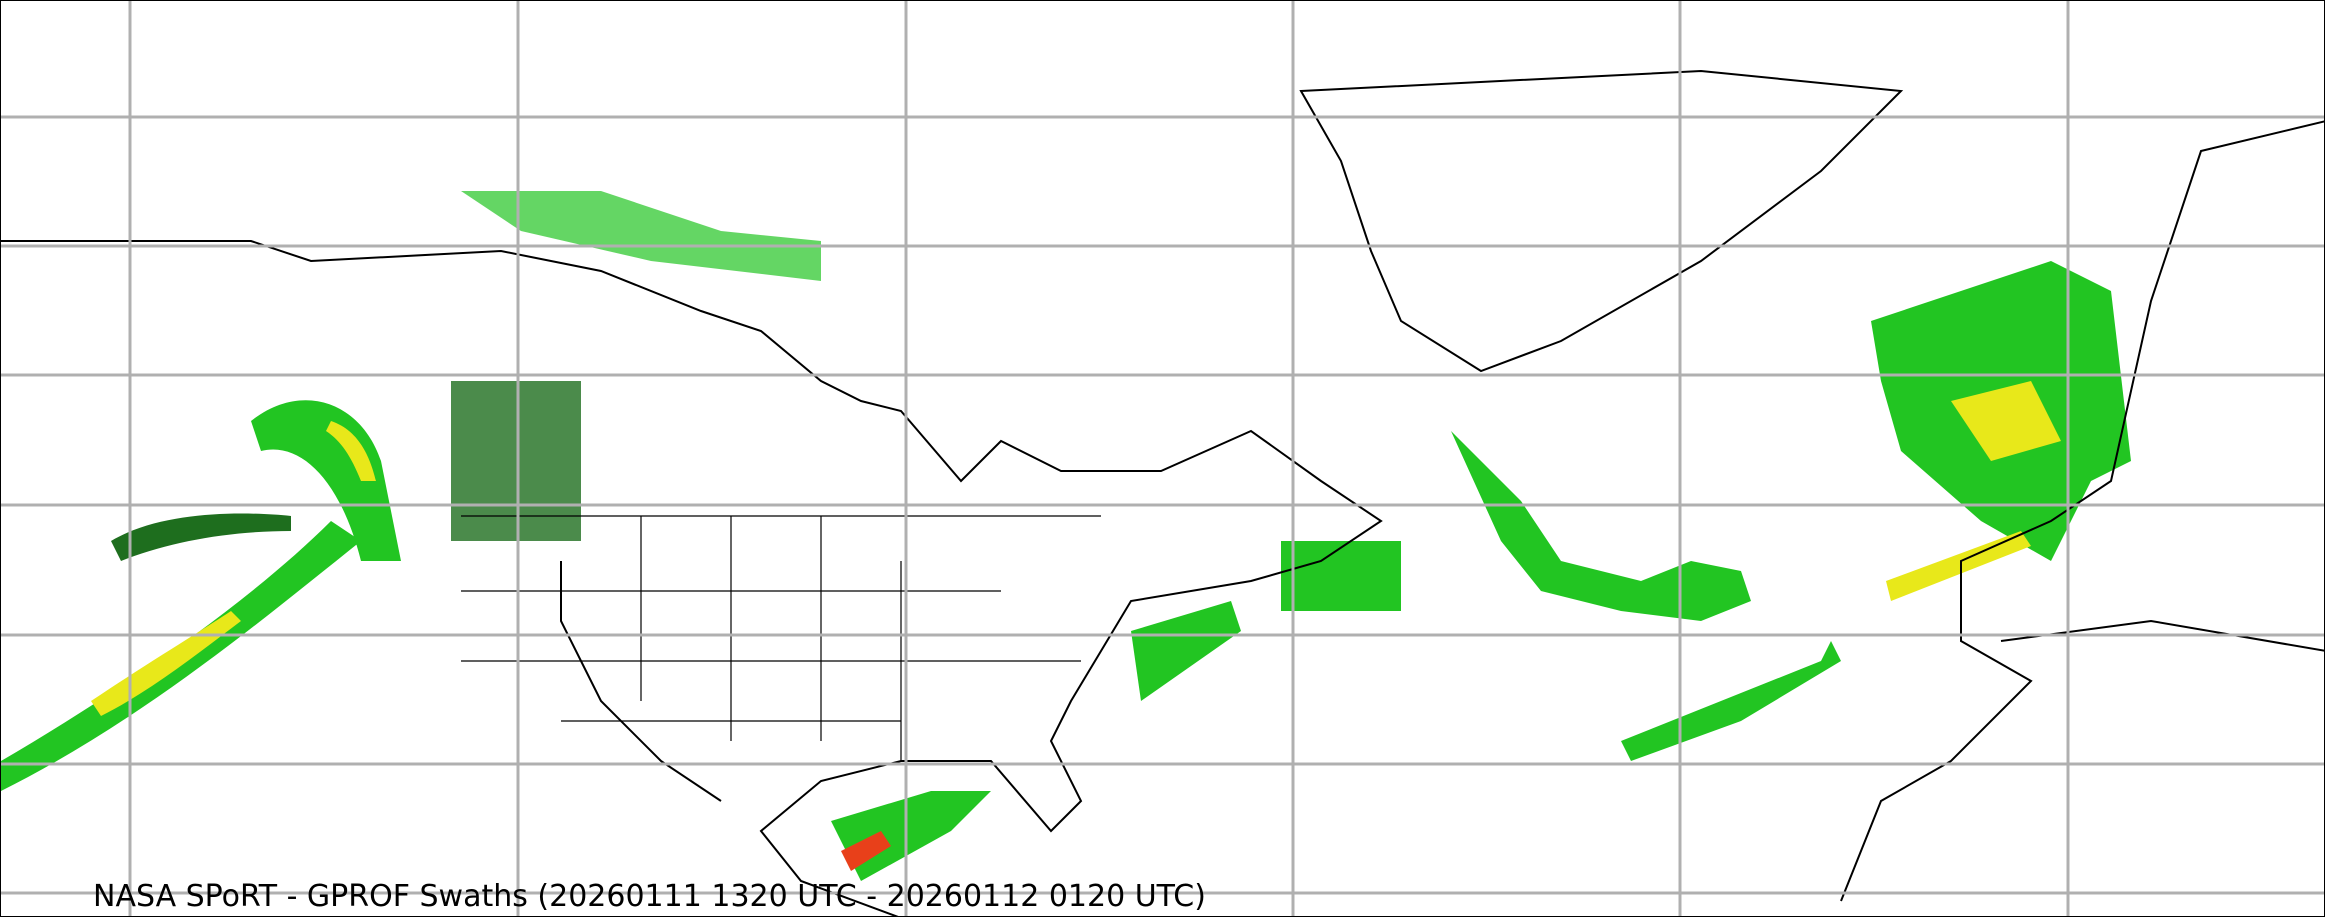  I want to click on precip-atlantic-band, so click(1731, 701).